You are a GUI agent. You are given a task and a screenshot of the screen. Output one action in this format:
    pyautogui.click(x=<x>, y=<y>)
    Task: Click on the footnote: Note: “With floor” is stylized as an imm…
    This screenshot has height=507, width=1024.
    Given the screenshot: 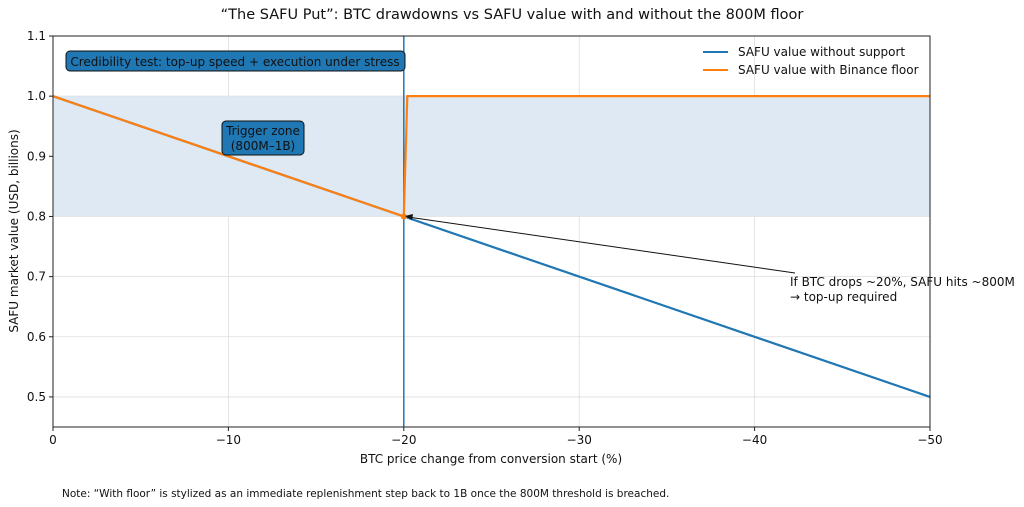 What is the action you would take?
    pyautogui.click(x=365, y=494)
    